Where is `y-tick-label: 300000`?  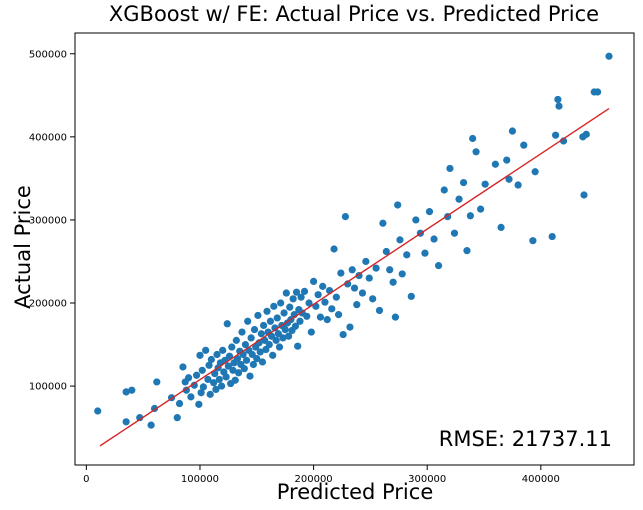
y-tick-label: 300000 is located at coordinates (48, 220).